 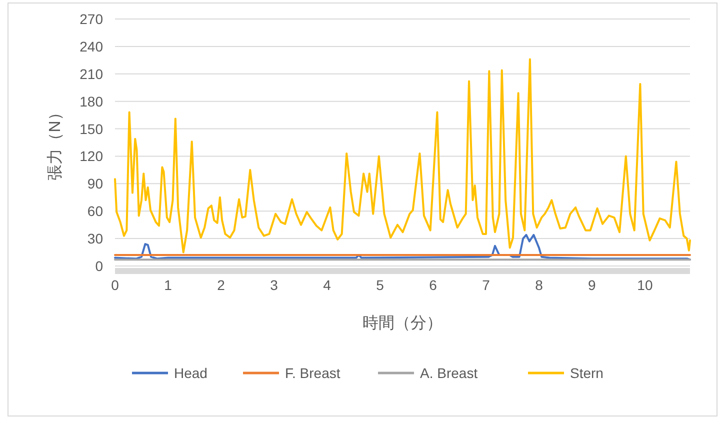 I want to click on y-tick-label: 30, so click(x=95, y=238).